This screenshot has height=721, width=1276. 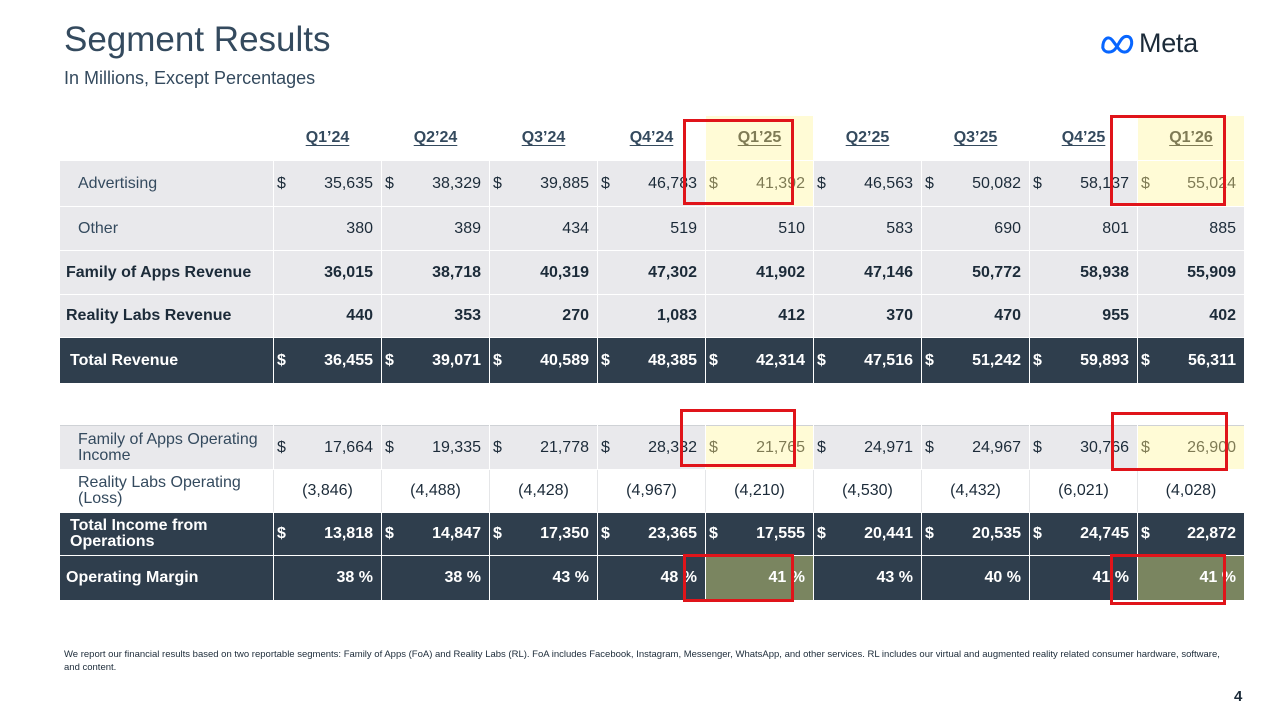 I want to click on quarter-header: Q2’24, so click(x=435, y=138).